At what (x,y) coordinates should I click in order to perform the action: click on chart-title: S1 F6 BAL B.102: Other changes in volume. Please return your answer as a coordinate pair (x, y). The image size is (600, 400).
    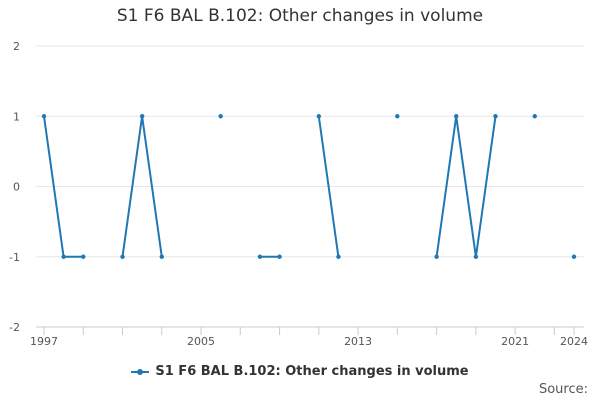
    Looking at the image, I should click on (300, 16).